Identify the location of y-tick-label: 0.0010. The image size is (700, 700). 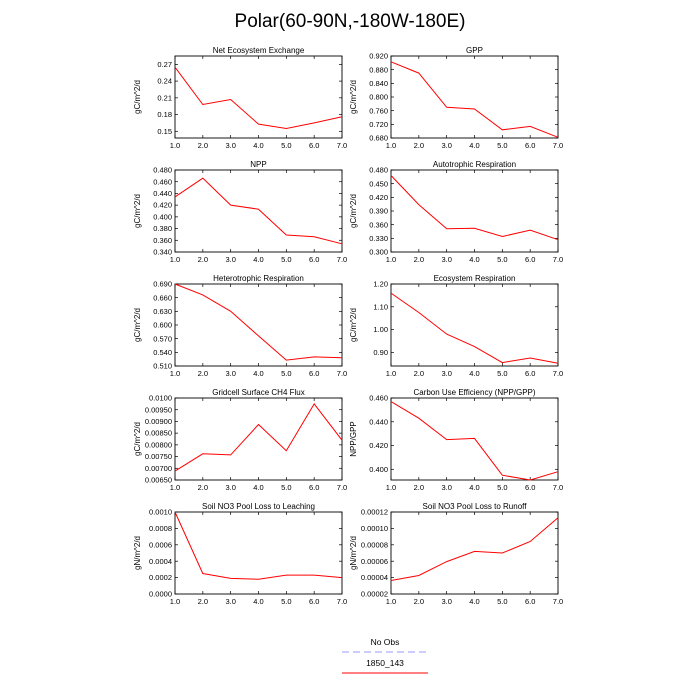
(160, 512).